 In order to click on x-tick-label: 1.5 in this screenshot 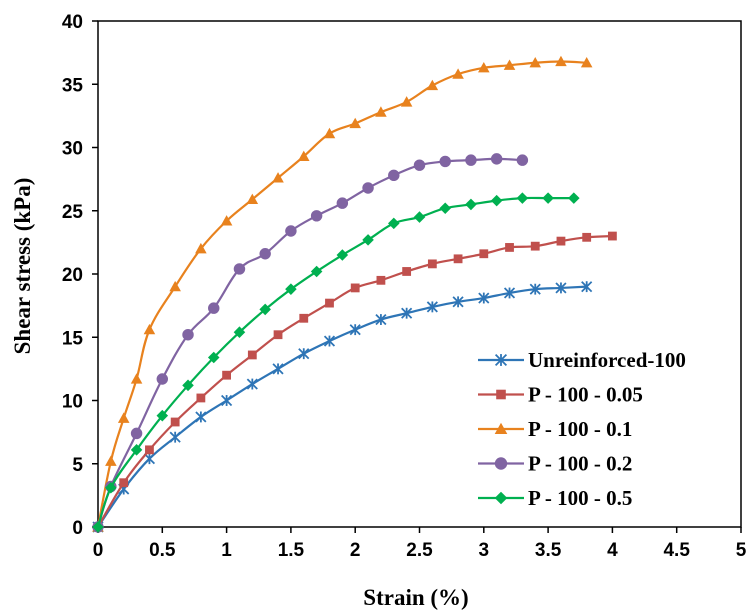, I will do `click(291, 550)`.